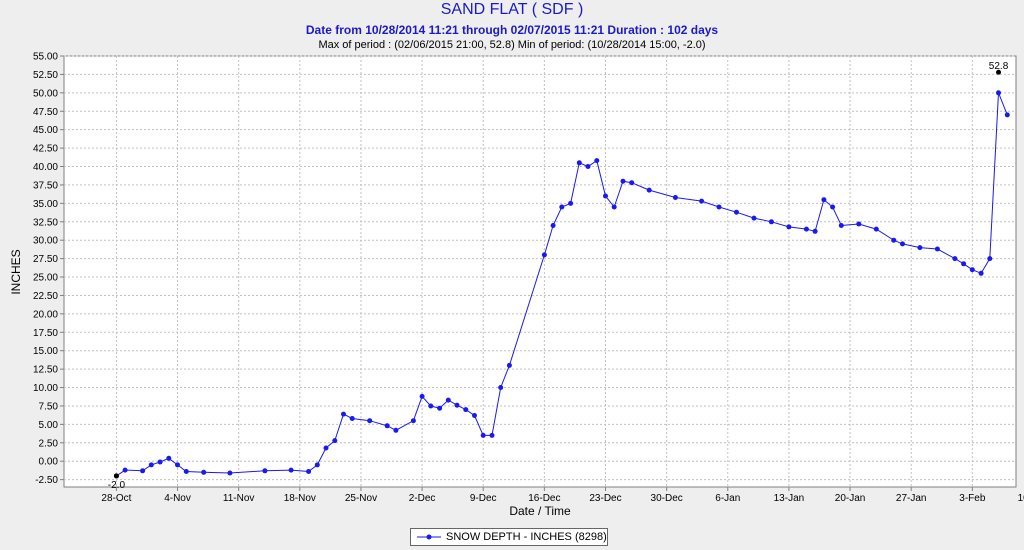  Describe the element at coordinates (49, 462) in the screenshot. I see `y-tick-label: 0.00` at that location.